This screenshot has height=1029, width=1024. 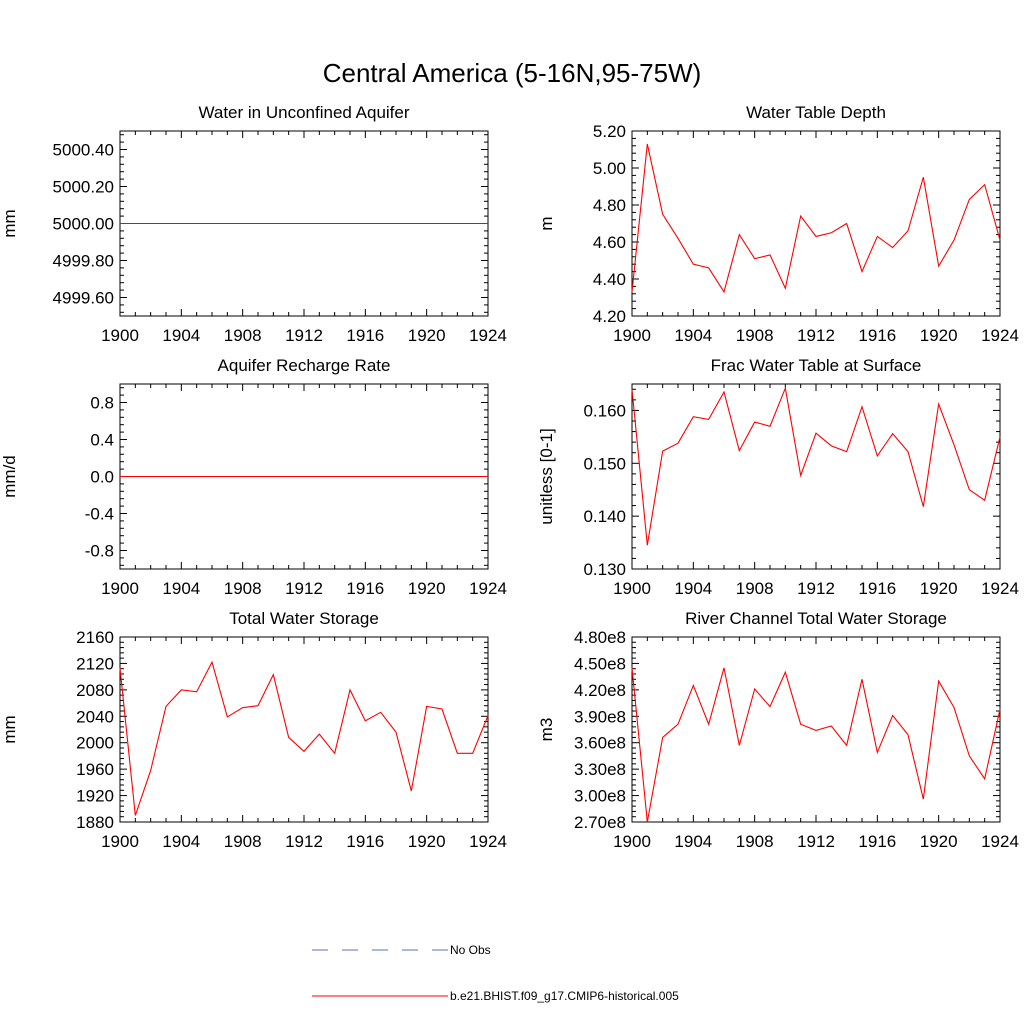 I want to click on legend-label-no-obs: No Obs, so click(x=470, y=950).